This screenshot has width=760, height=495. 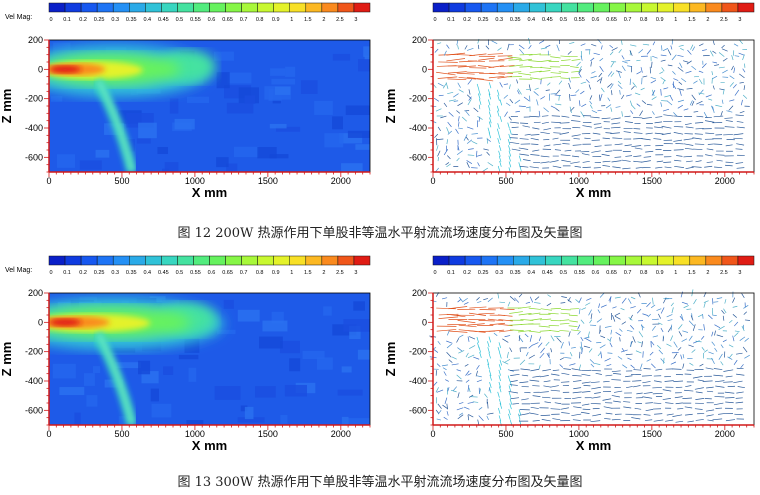 What do you see at coordinates (121, 434) in the screenshot?
I see `x-tick-label: 500` at bounding box center [121, 434].